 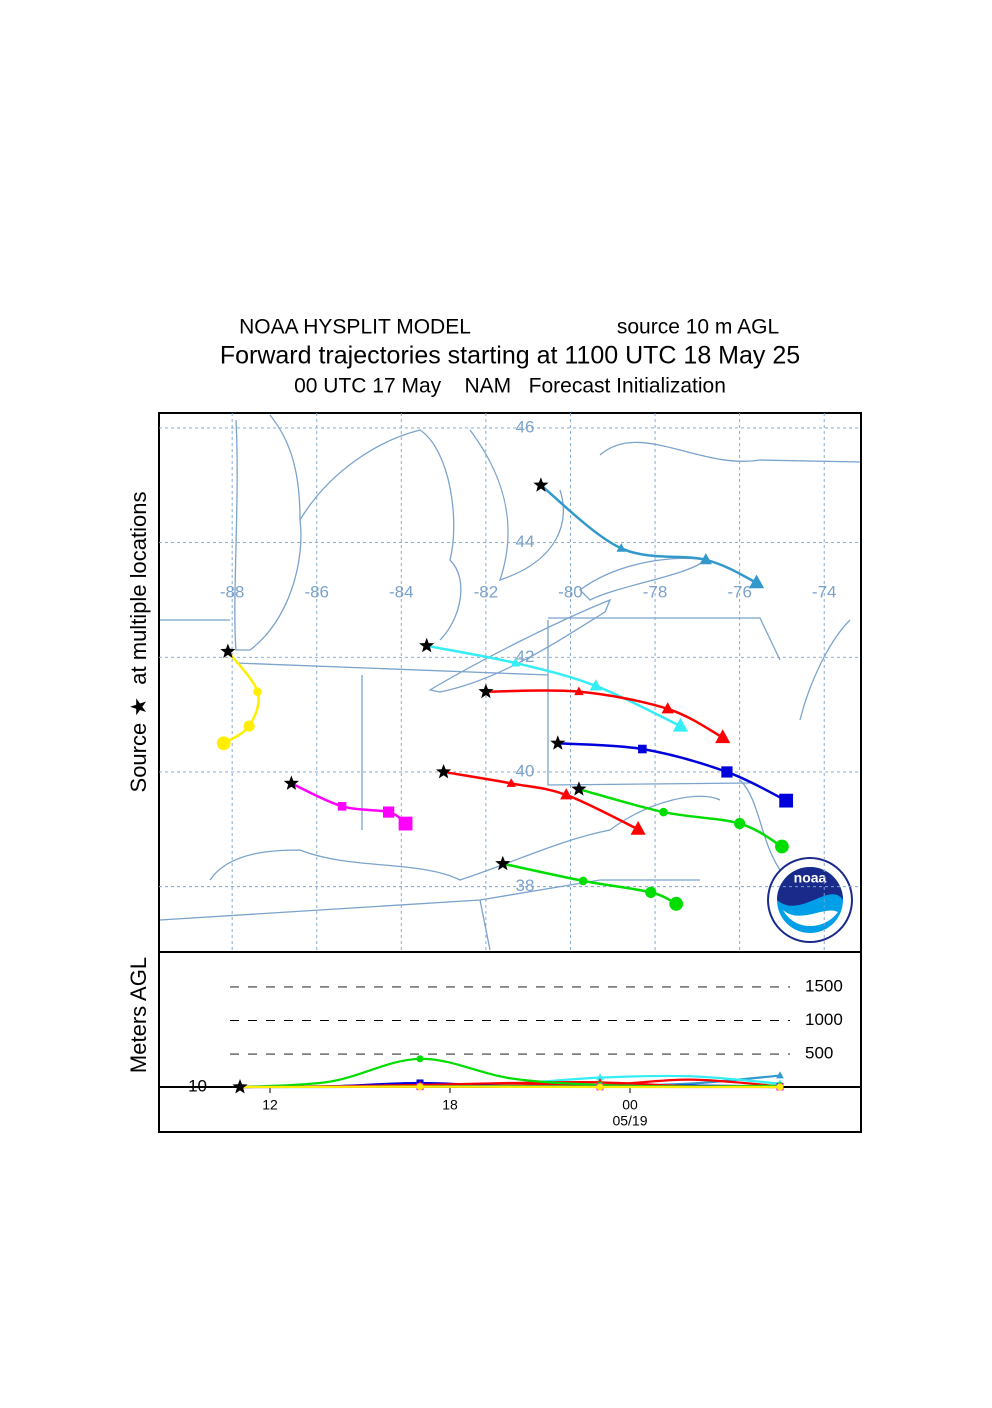 I want to click on height-source-star, so click(x=239, y=1086).